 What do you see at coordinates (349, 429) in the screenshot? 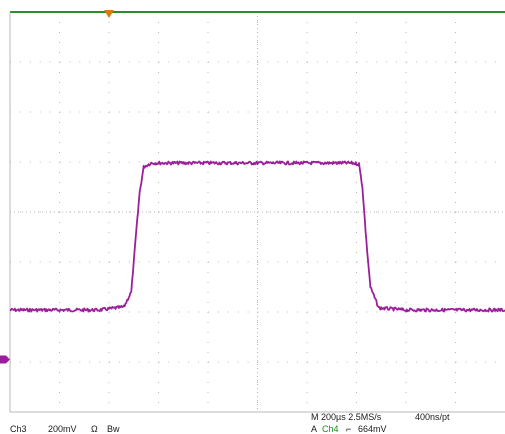
I see `trigger-edge-icon: ⌐` at bounding box center [349, 429].